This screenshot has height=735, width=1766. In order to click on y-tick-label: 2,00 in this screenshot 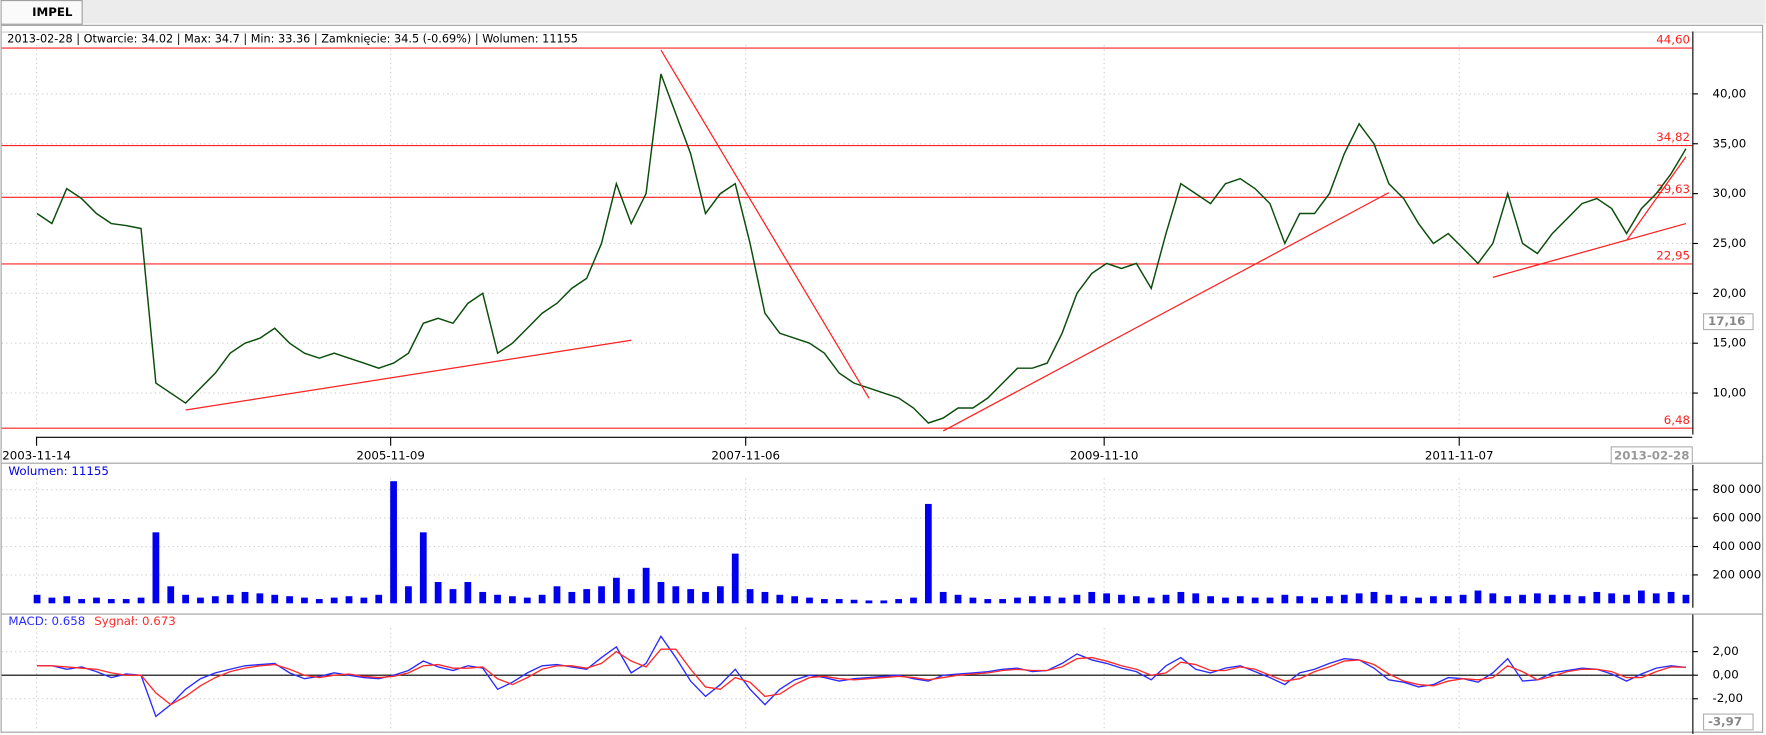, I will do `click(1726, 651)`.